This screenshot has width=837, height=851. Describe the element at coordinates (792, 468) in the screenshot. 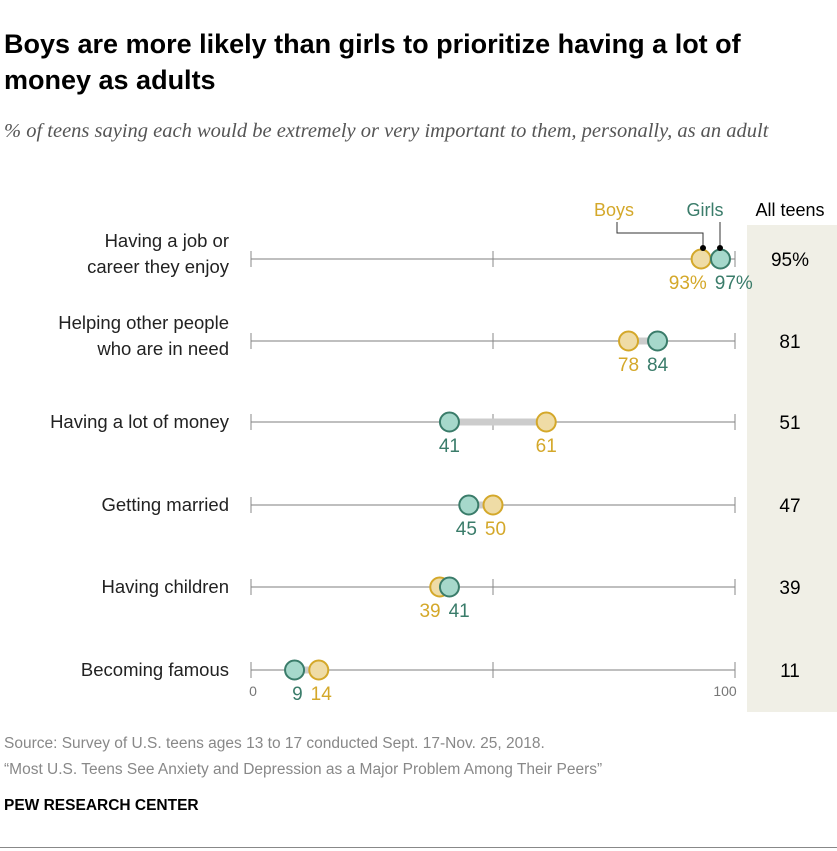

I see `all-teens-panel` at that location.